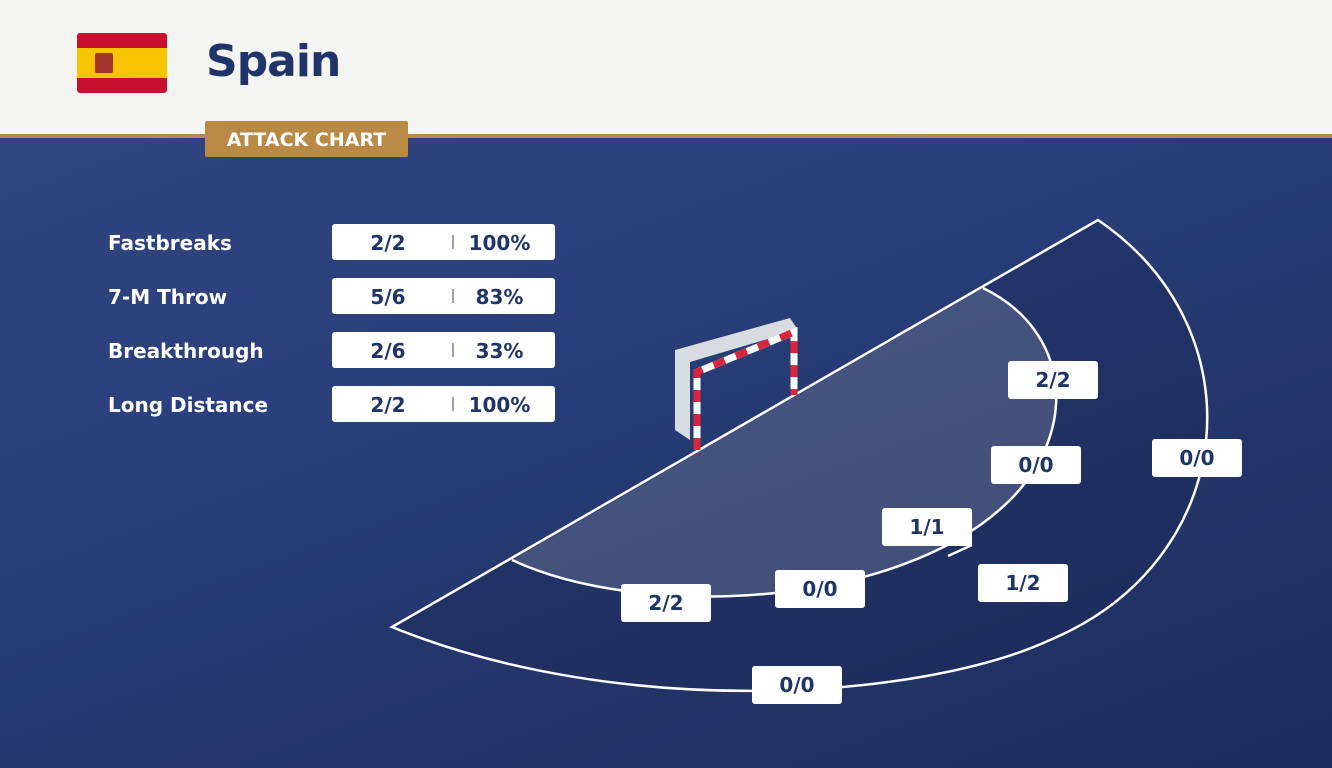  I want to click on stat-row: Breakthrough 2/6 33%, so click(333, 350).